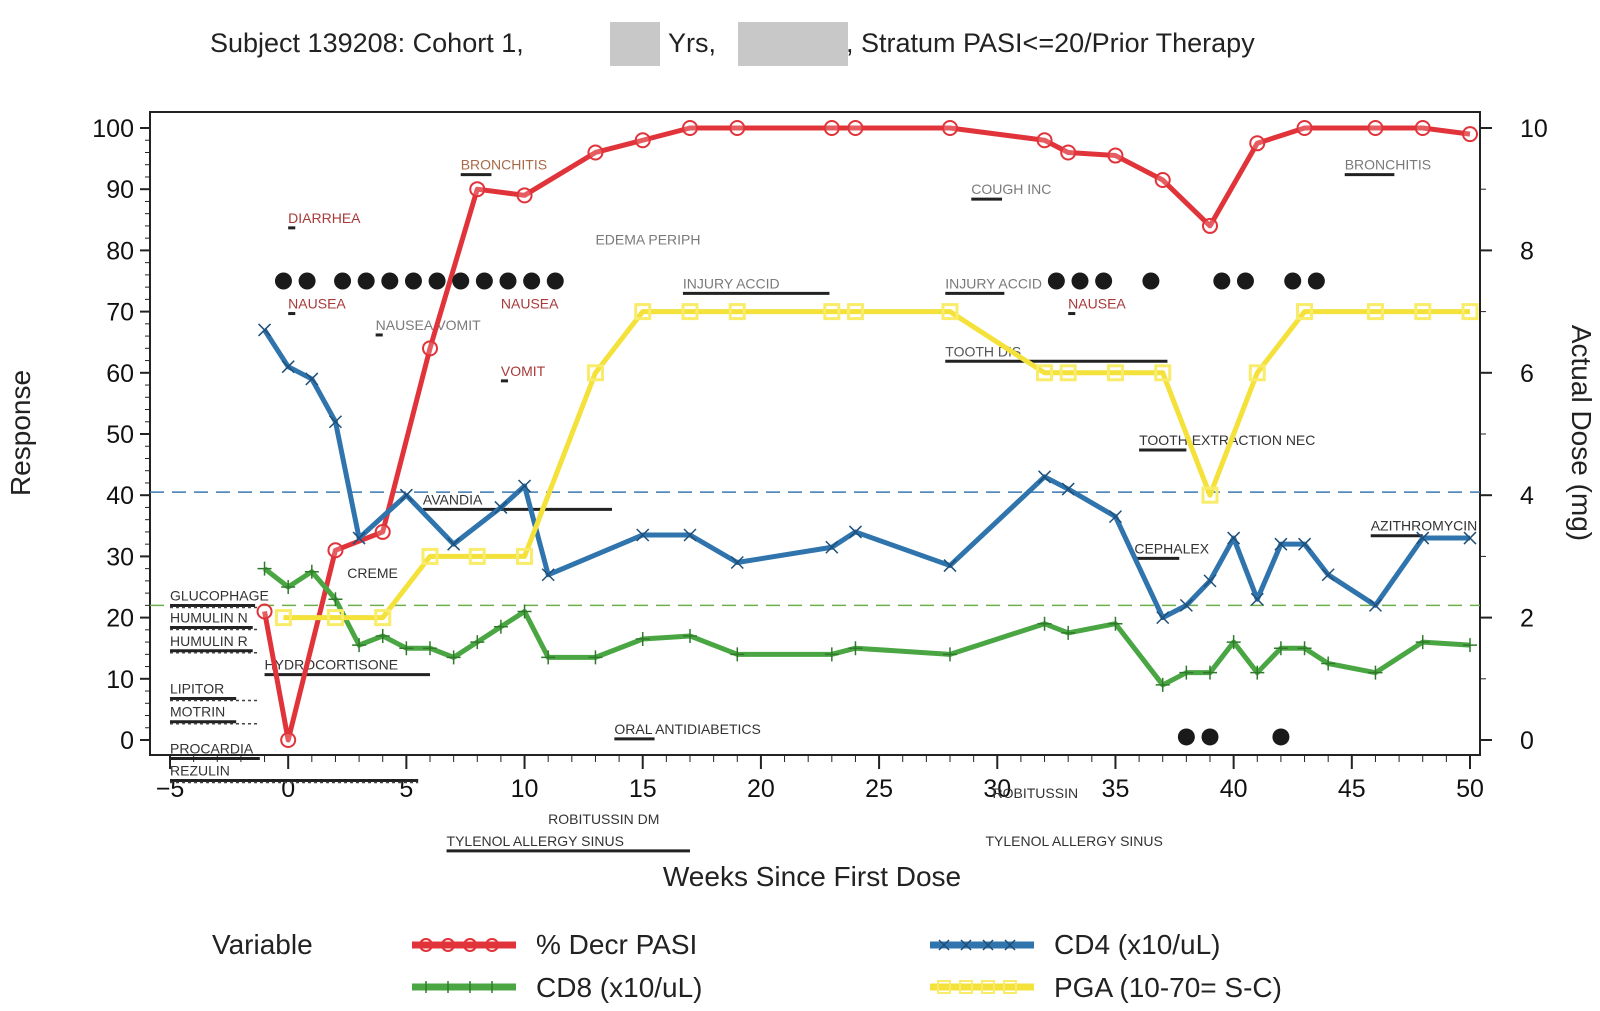  I want to click on y2-tick-label: 10, so click(1534, 129).